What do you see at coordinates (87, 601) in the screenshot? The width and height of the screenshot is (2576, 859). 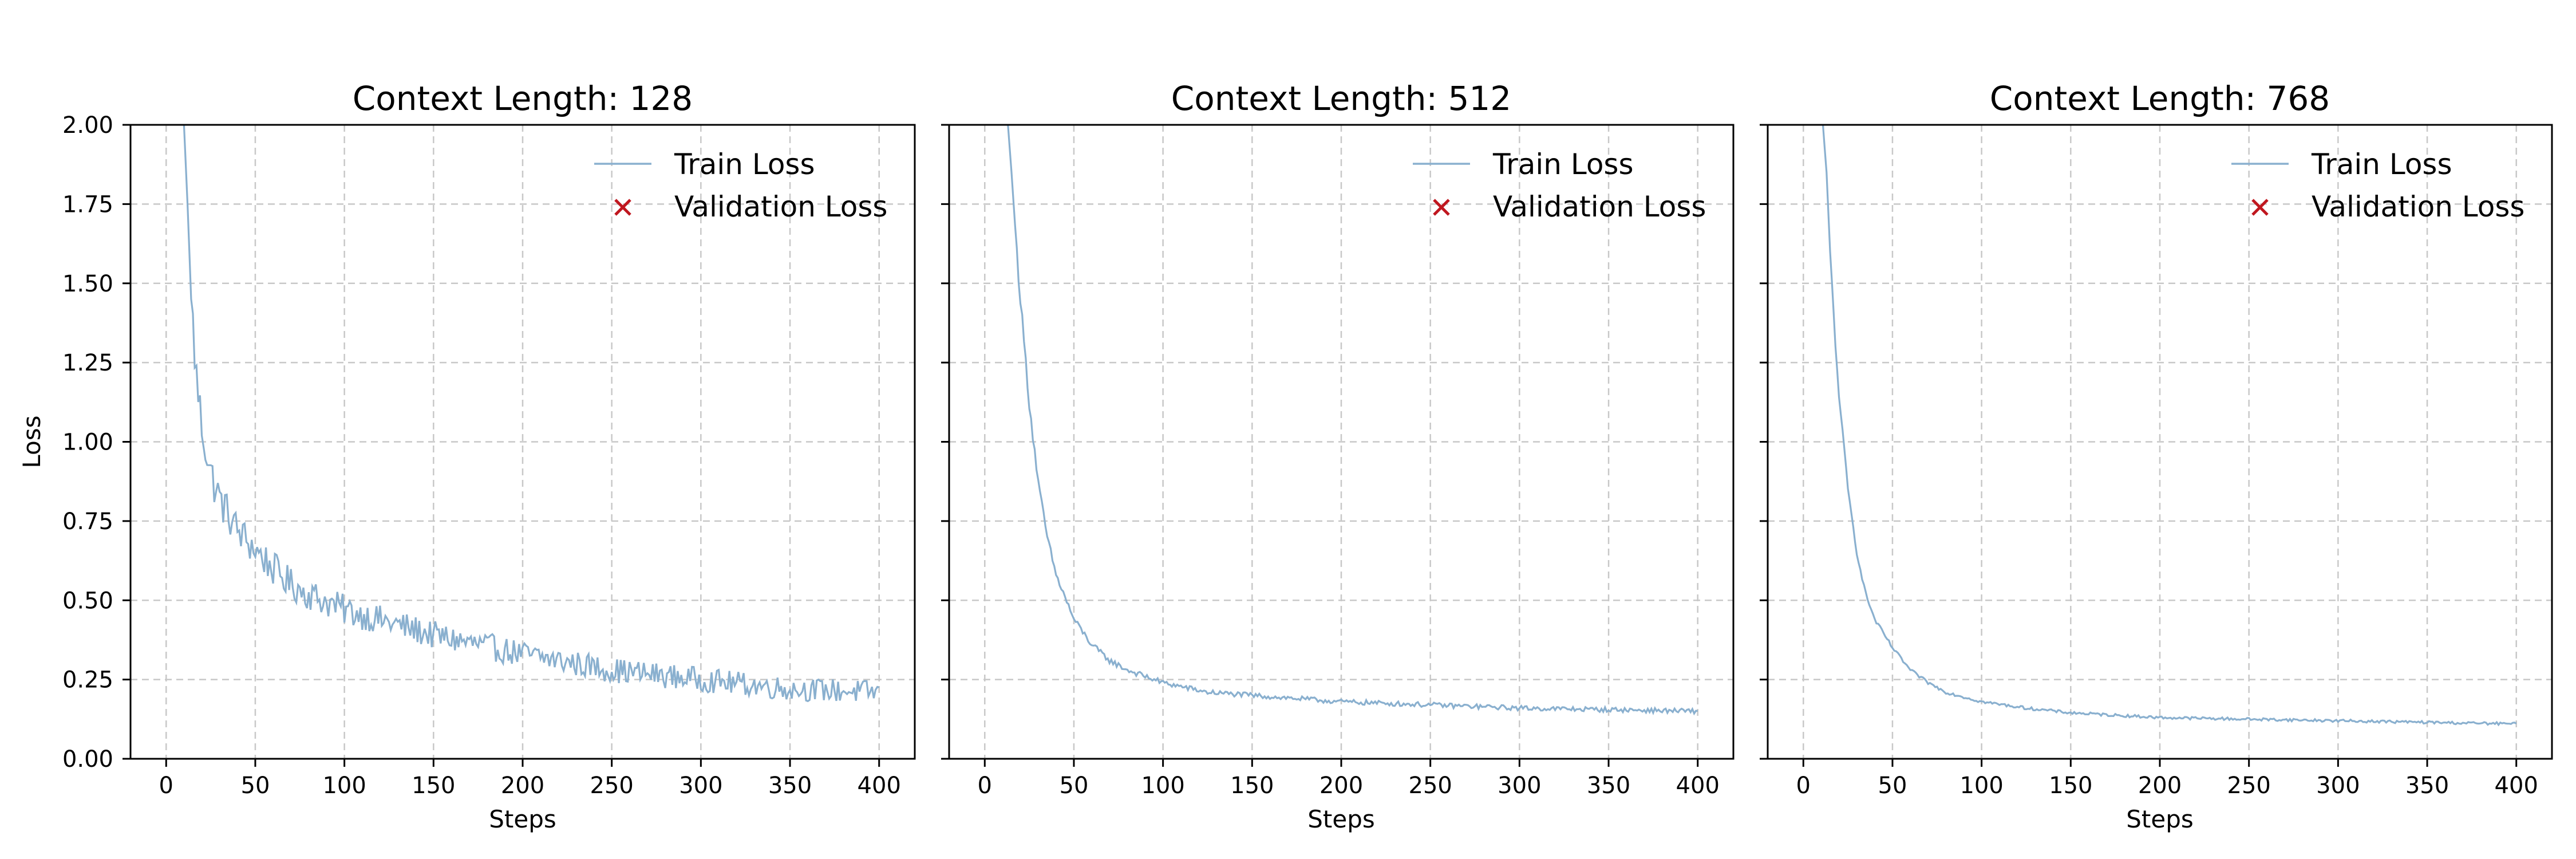 I see `y-tick-label: 0.50` at bounding box center [87, 601].